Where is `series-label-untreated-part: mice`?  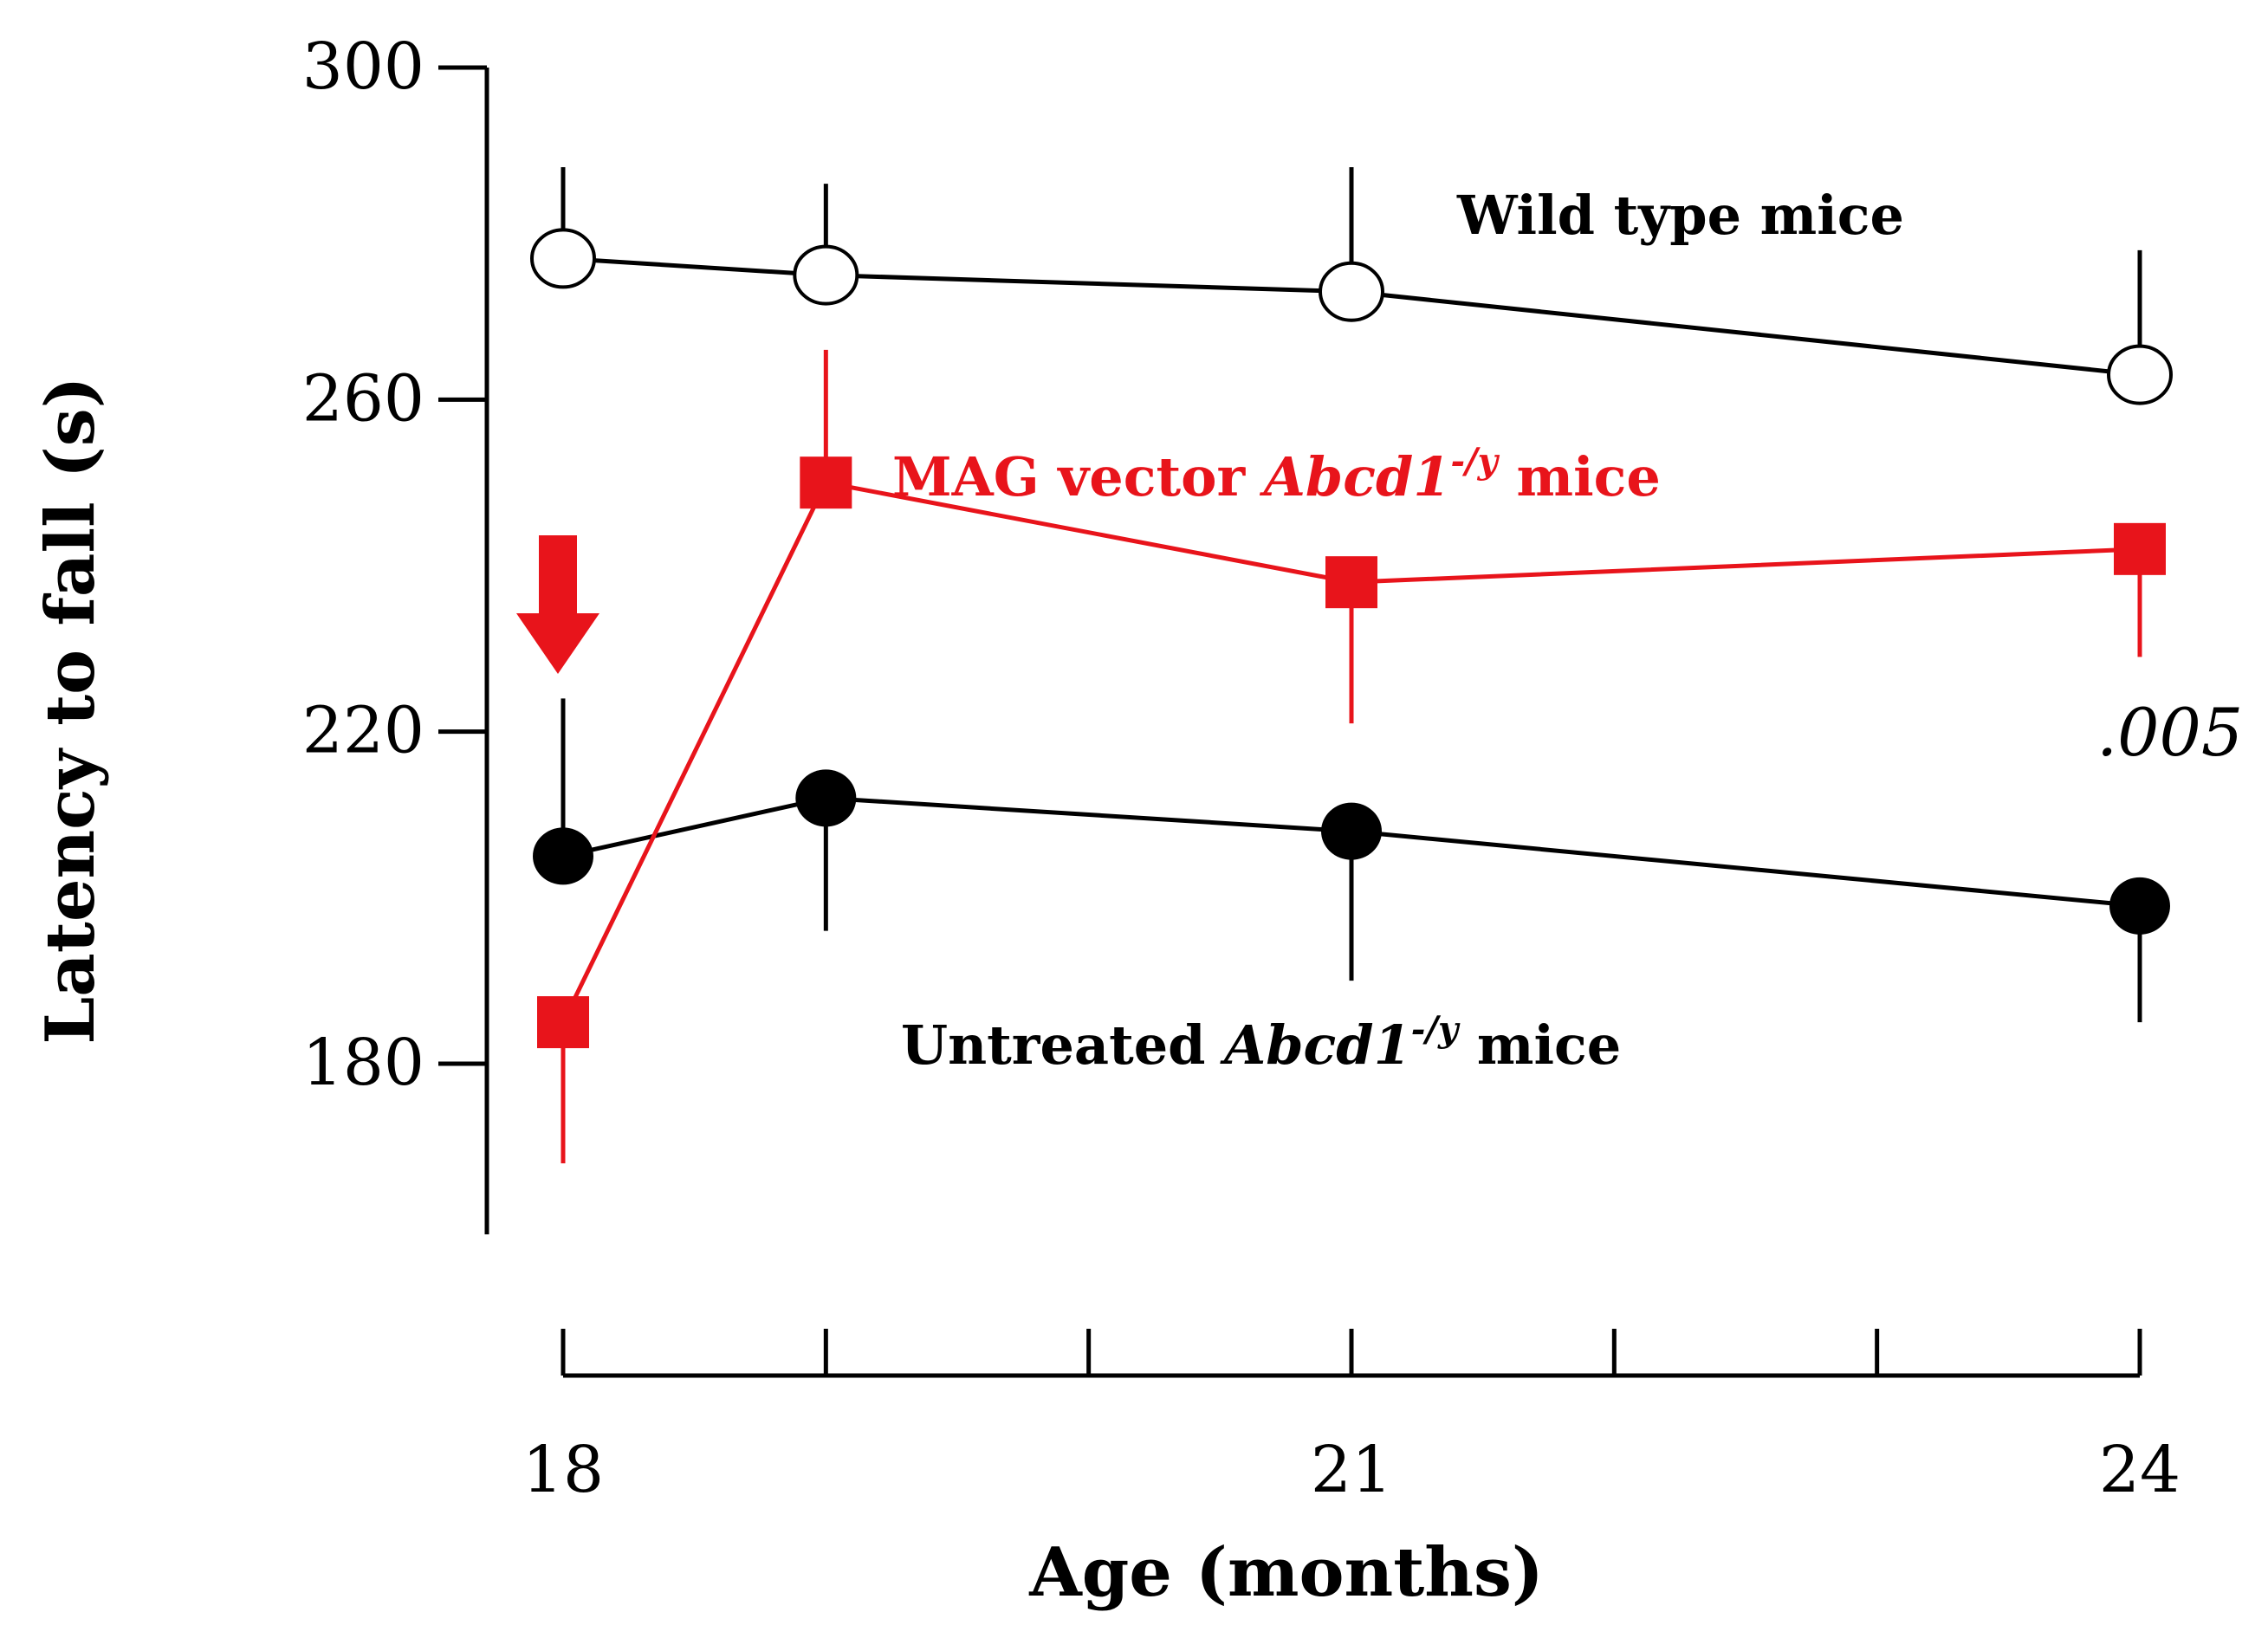 series-label-untreated-part: mice is located at coordinates (1540, 1045).